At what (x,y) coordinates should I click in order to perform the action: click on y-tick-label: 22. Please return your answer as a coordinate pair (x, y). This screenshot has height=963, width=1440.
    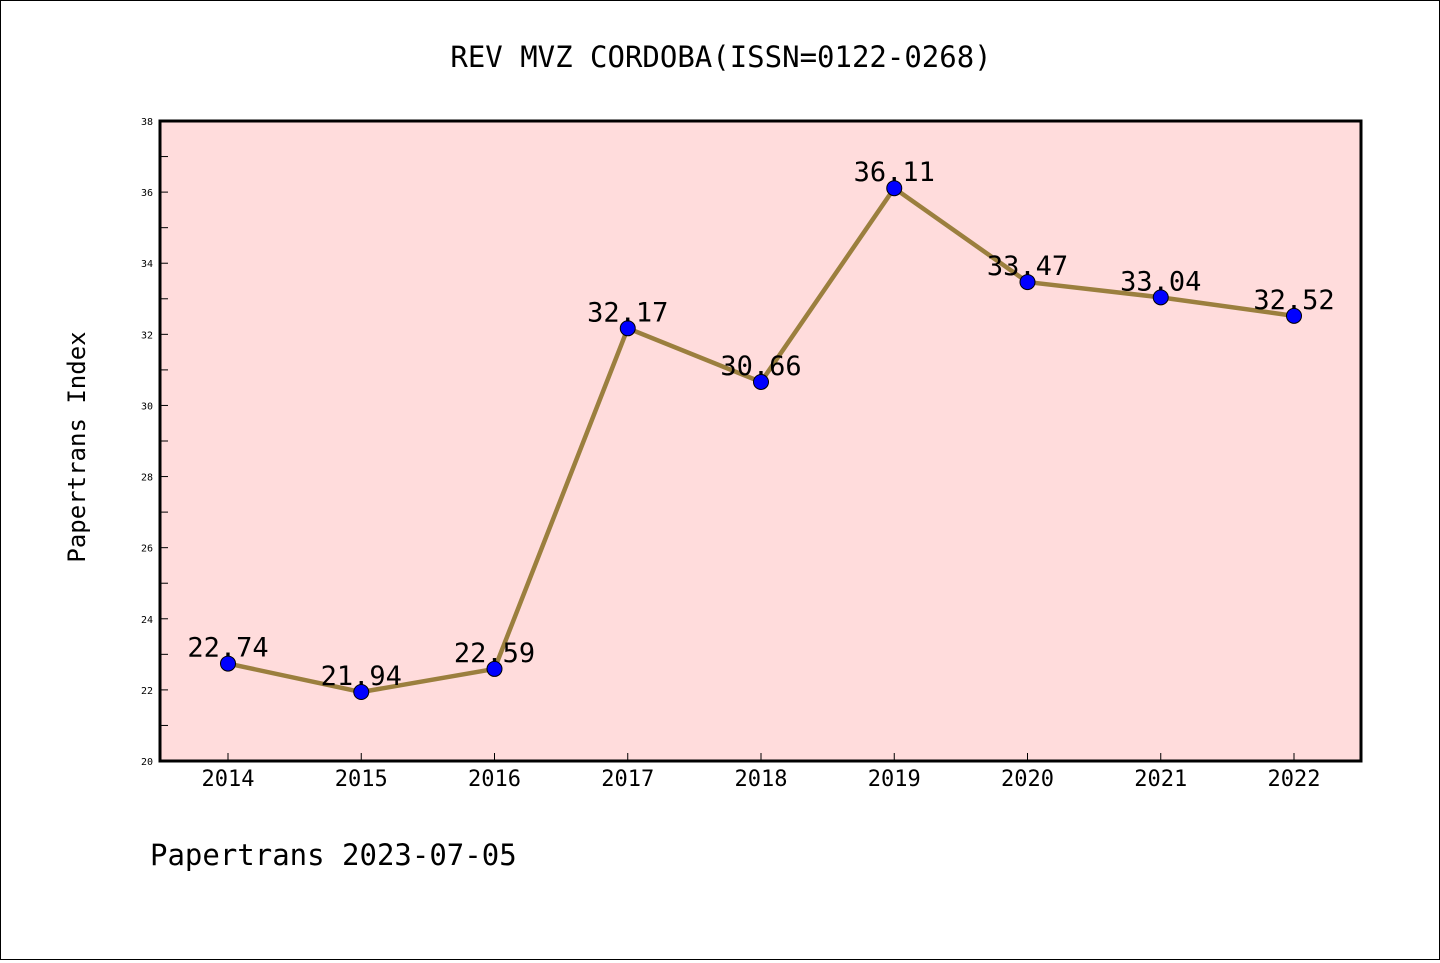
    Looking at the image, I should click on (147, 691).